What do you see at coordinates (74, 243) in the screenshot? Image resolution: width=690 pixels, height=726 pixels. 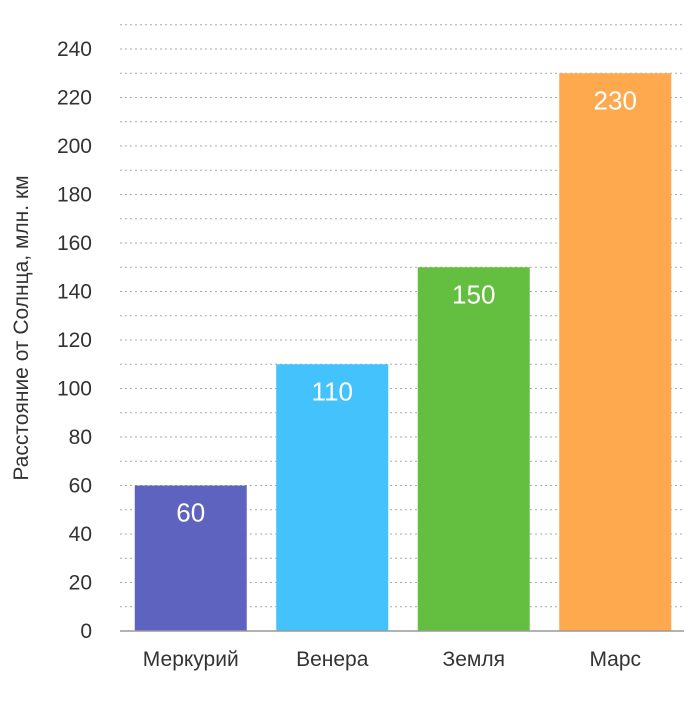 I see `y-tick-label: 160` at bounding box center [74, 243].